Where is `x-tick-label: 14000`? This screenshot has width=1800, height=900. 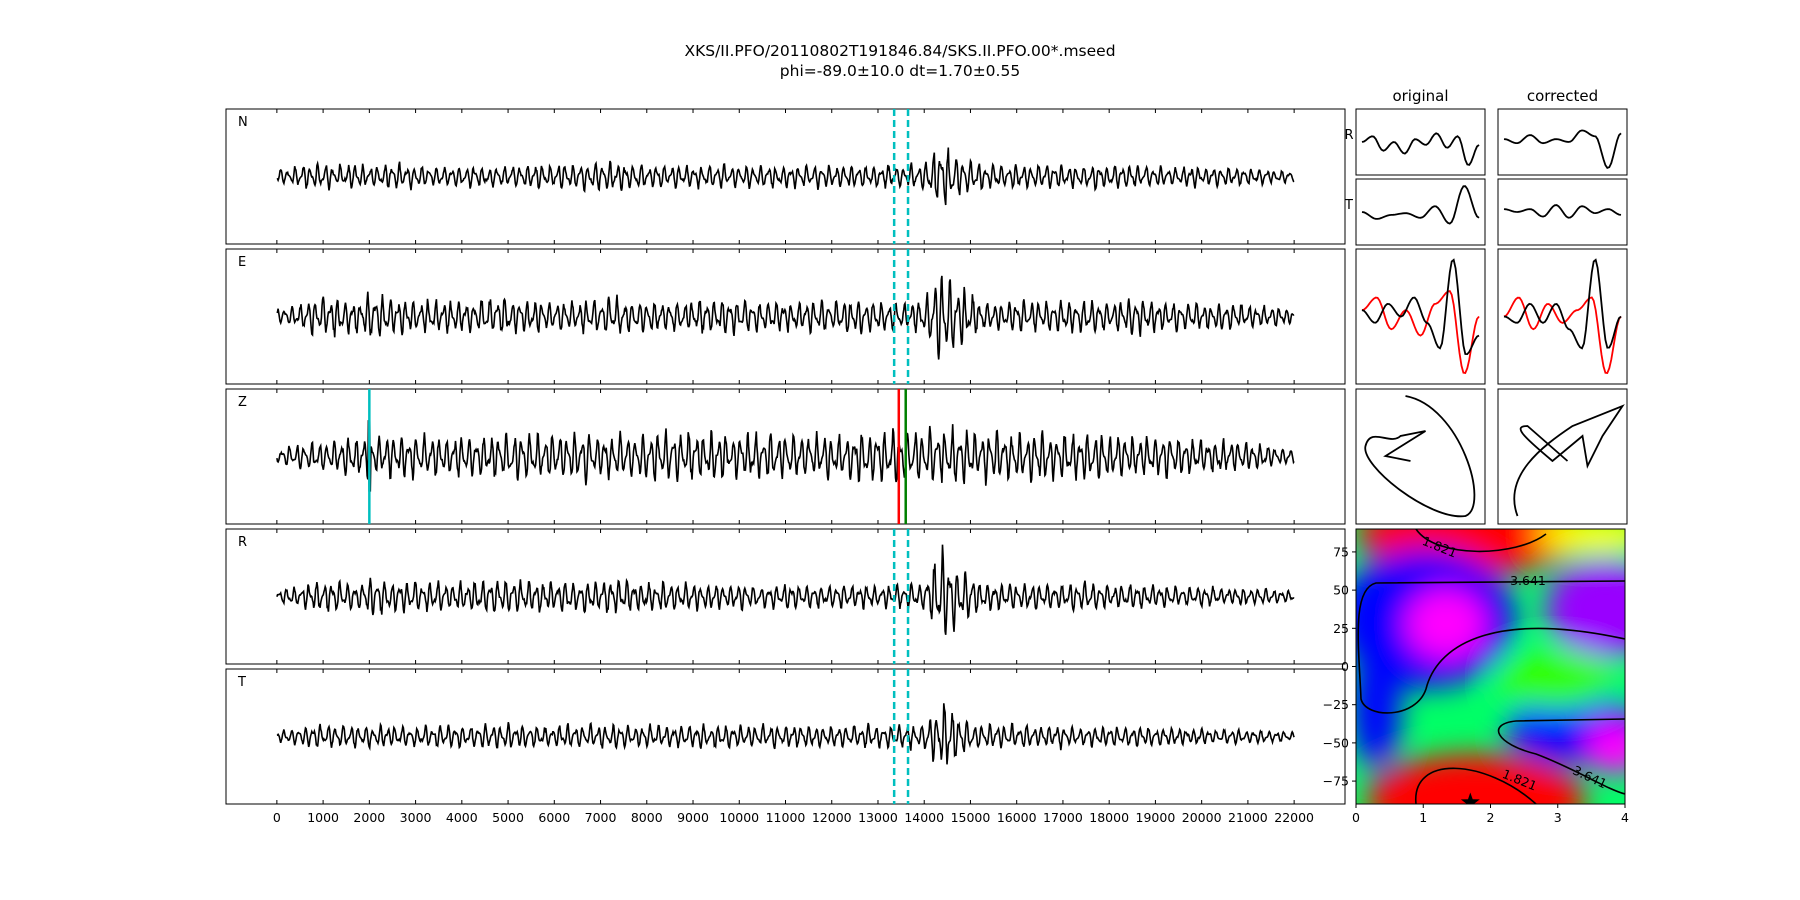 x-tick-label: 14000 is located at coordinates (924, 817).